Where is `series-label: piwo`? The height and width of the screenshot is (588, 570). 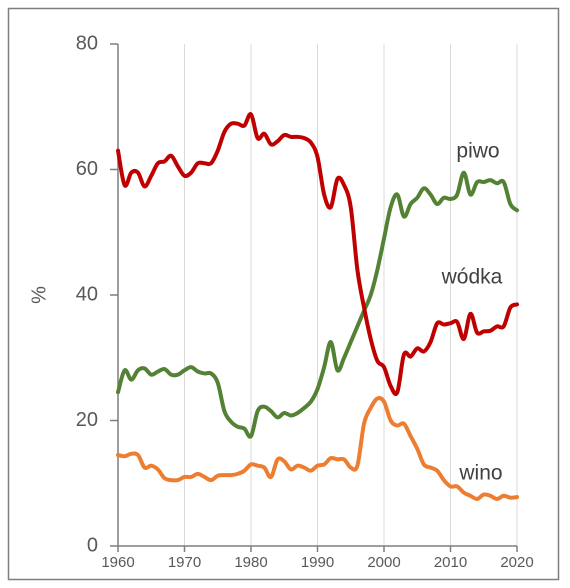
series-label: piwo is located at coordinates (477, 151).